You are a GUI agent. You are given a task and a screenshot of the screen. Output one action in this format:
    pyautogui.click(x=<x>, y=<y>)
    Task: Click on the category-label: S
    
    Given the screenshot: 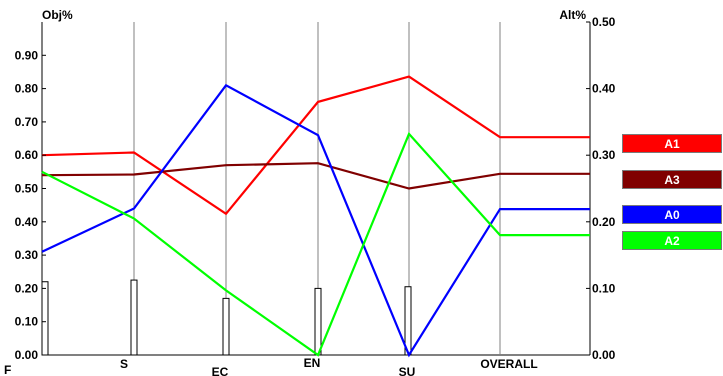 What is the action you would take?
    pyautogui.click(x=124, y=364)
    